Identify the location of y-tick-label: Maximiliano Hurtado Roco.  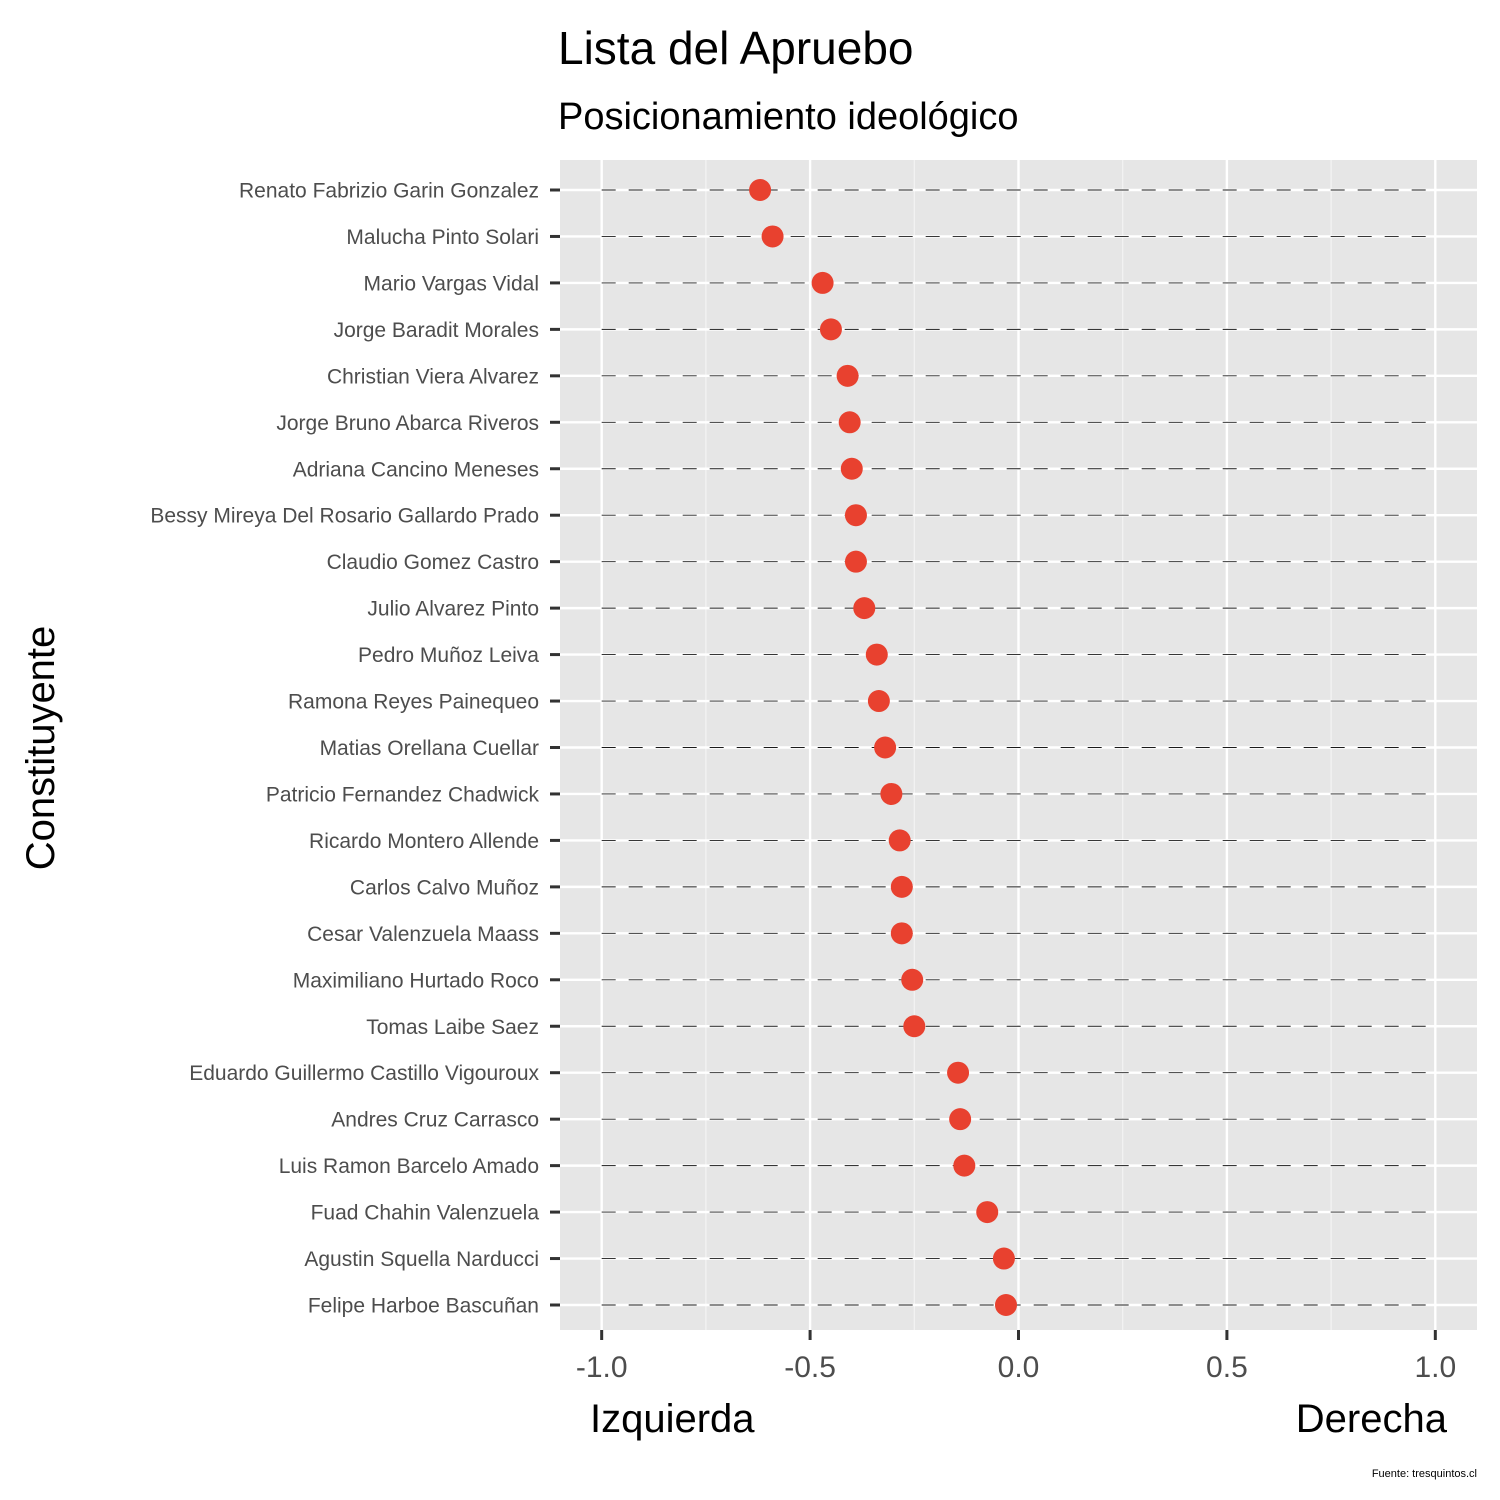
(416, 980).